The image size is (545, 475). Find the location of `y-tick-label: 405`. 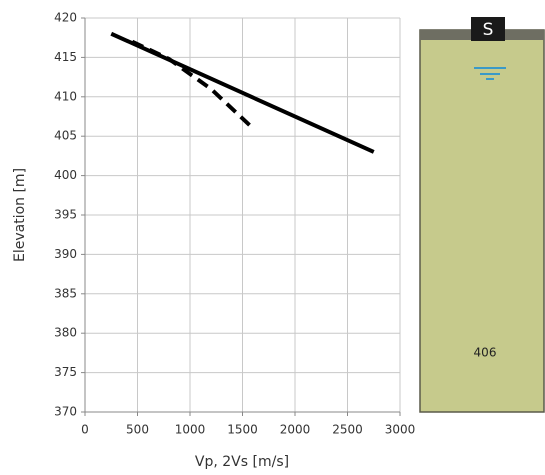

y-tick-label: 405 is located at coordinates (65, 136).